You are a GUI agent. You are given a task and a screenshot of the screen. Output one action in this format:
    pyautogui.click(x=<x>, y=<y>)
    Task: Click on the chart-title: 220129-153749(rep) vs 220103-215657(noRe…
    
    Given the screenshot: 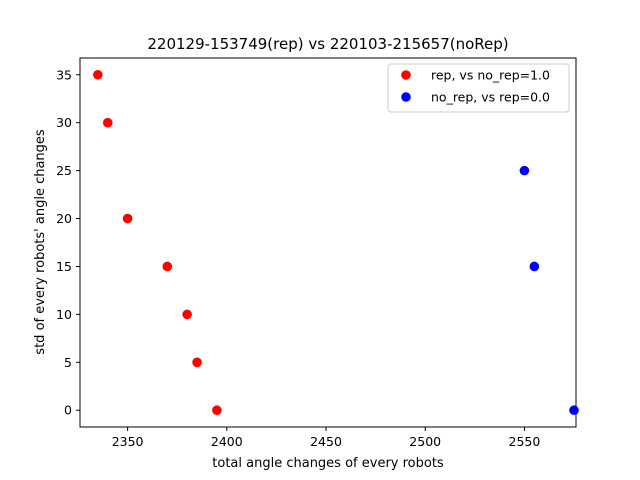 What is the action you would take?
    pyautogui.click(x=327, y=44)
    